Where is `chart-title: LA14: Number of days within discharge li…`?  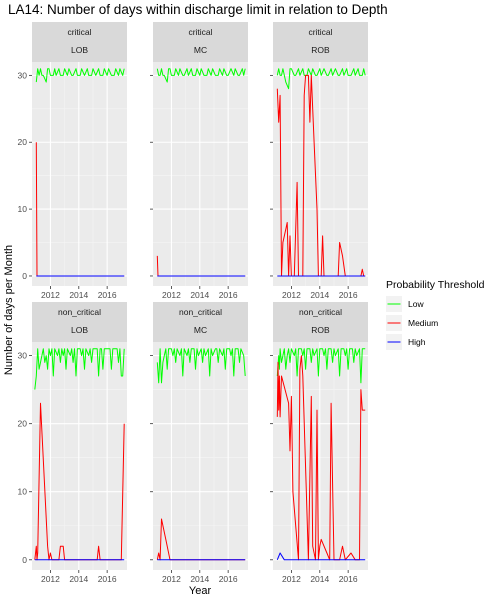 chart-title: LA14: Number of days within discharge li… is located at coordinates (198, 9).